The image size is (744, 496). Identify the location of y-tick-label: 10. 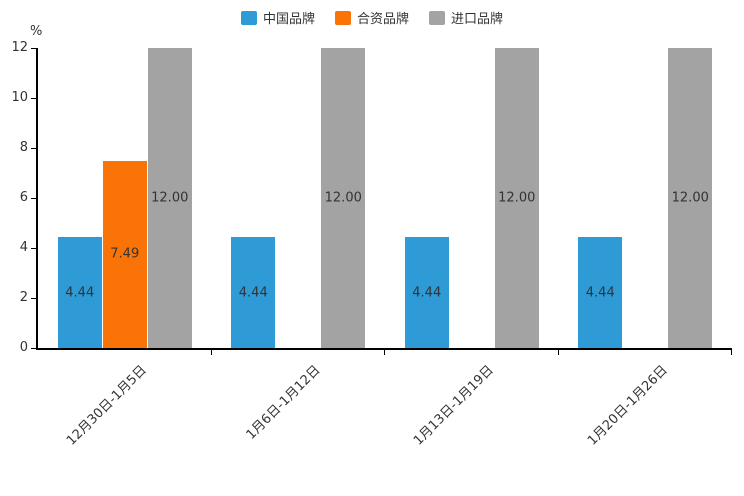
(19, 97).